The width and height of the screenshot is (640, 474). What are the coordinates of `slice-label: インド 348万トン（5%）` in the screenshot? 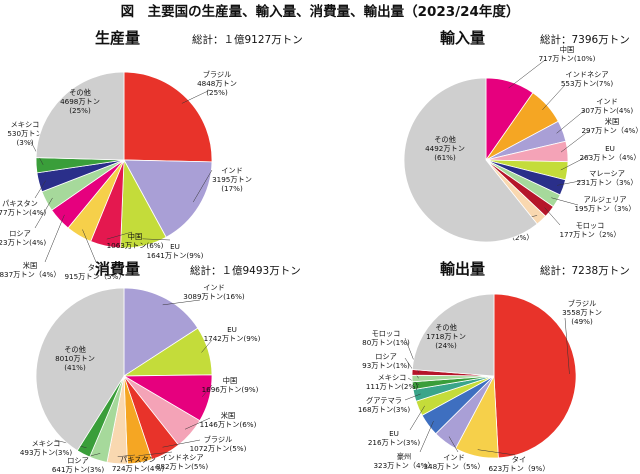 It's located at (453, 462).